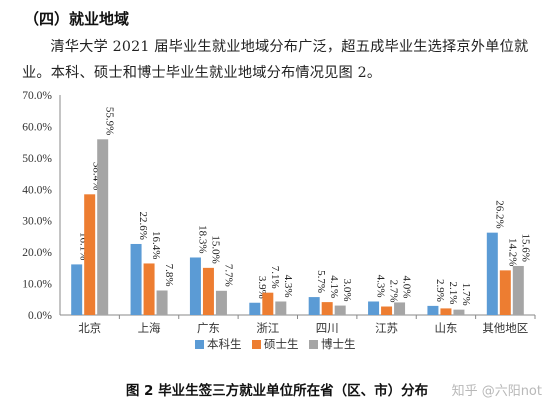  I want to click on data-label: 7.8%, so click(169, 275).